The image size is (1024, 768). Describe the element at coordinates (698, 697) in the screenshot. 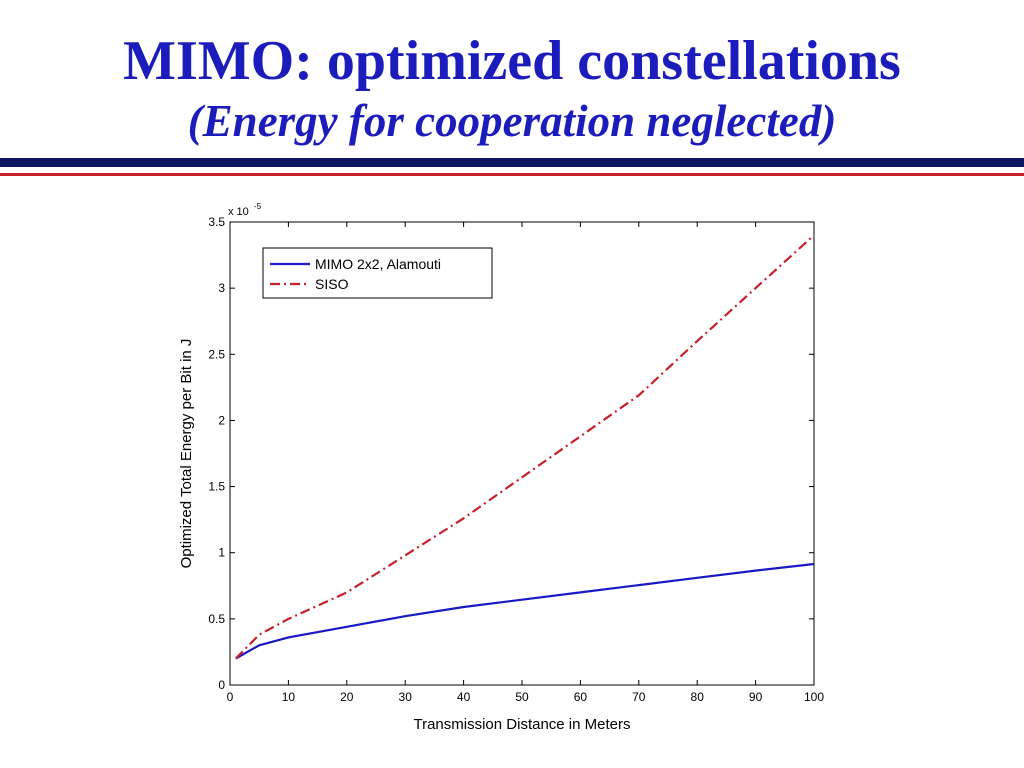

I see `x-tick-label: 80` at that location.